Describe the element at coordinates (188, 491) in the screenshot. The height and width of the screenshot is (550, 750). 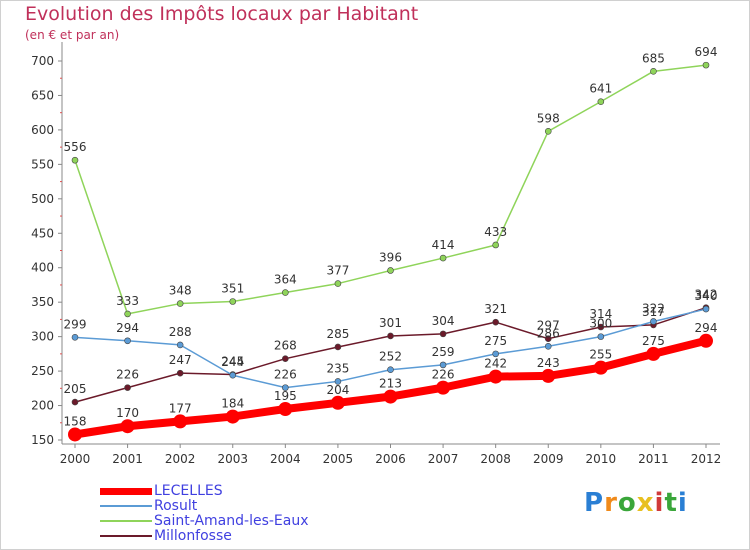
I see `legend-label-lecelles: LECELLES` at that location.